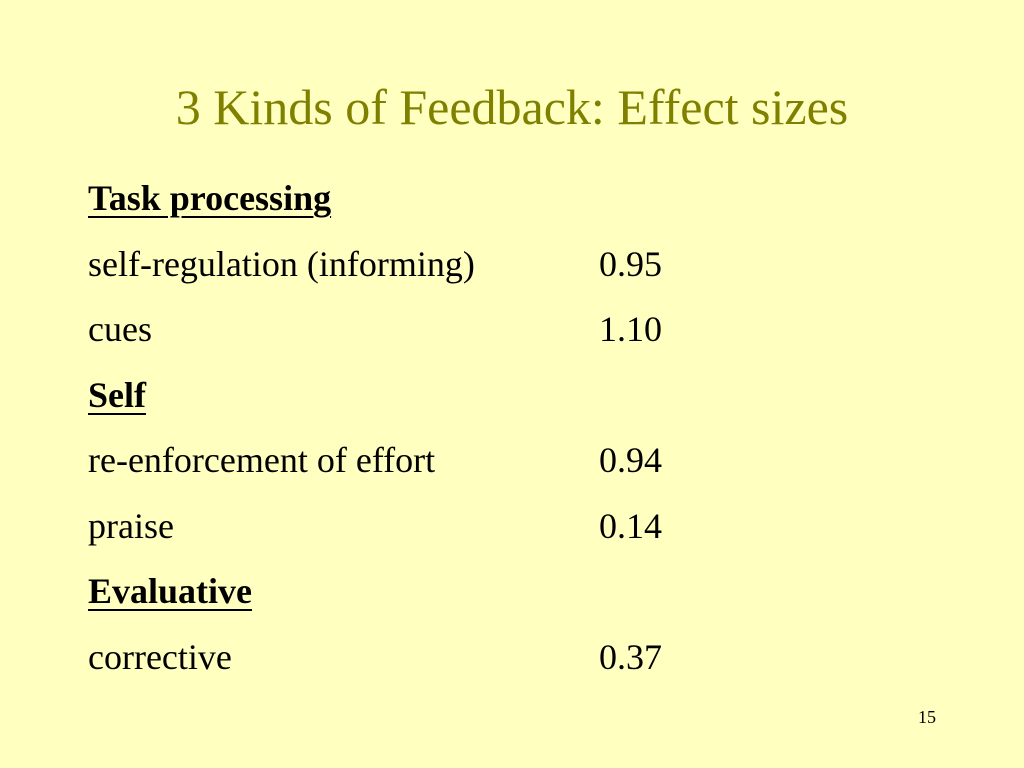 The height and width of the screenshot is (768, 1024). Describe the element at coordinates (438, 207) in the screenshot. I see `section-heading-row: Task processing` at that location.